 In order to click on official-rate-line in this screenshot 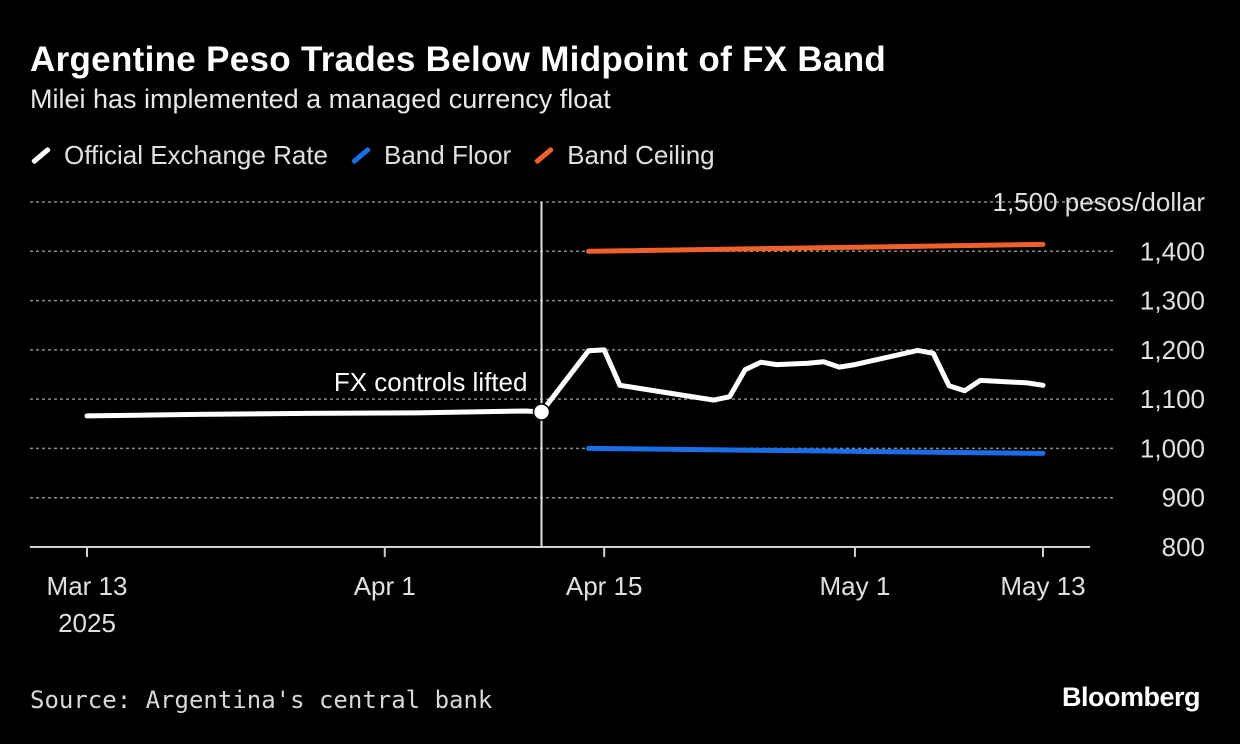, I will do `click(565, 383)`.